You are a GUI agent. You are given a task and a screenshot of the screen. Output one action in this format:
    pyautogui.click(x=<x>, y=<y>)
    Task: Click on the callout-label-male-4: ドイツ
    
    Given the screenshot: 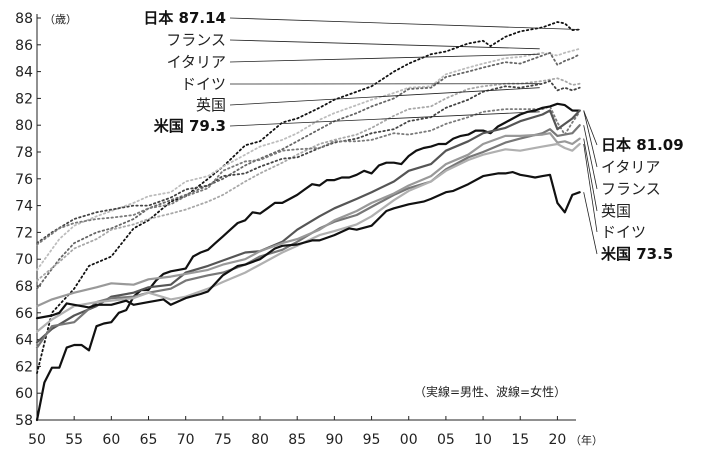 What is the action you would take?
    pyautogui.click(x=623, y=232)
    